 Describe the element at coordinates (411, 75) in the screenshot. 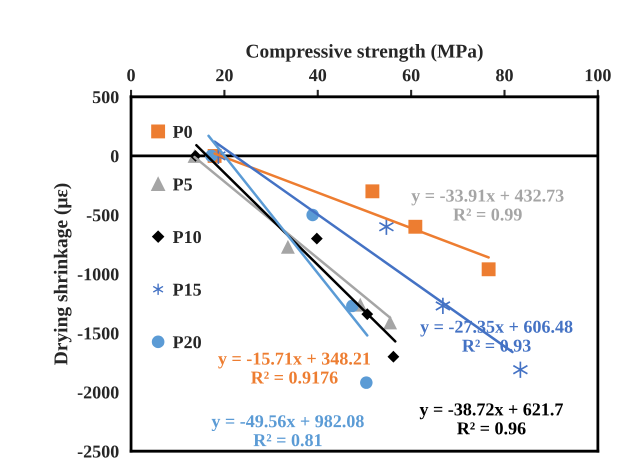

I see `x-tick-label: 60` at that location.